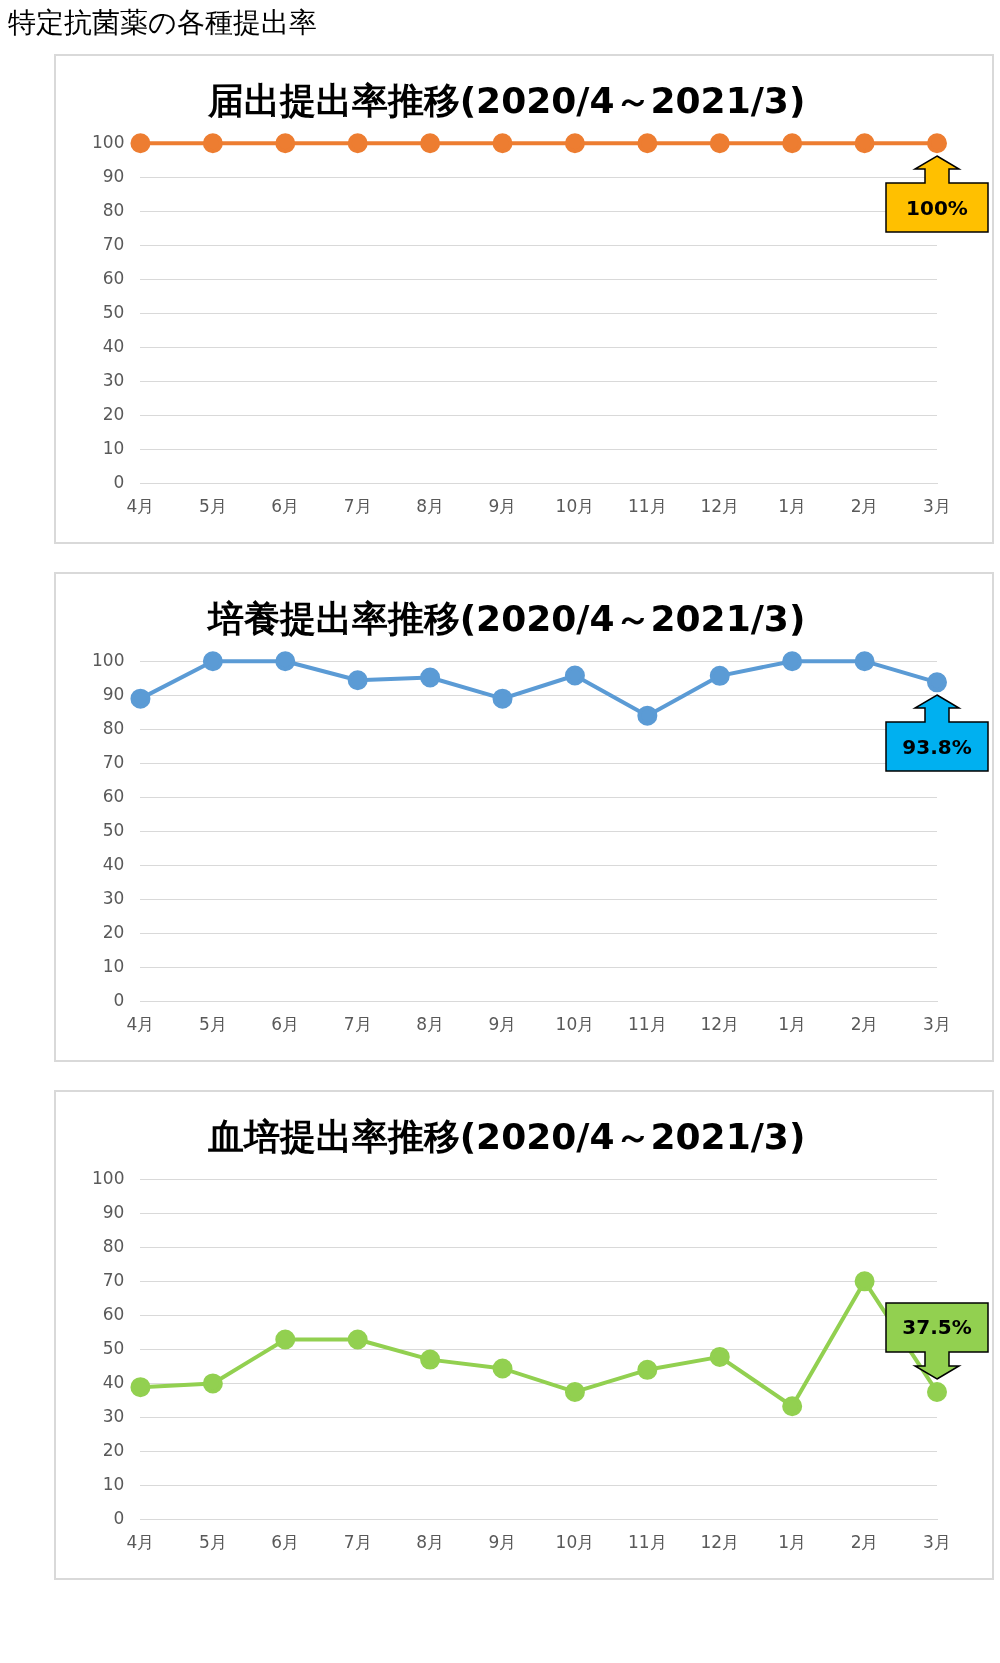  What do you see at coordinates (937, 748) in the screenshot?
I see `annotation: 93.8%` at bounding box center [937, 748].